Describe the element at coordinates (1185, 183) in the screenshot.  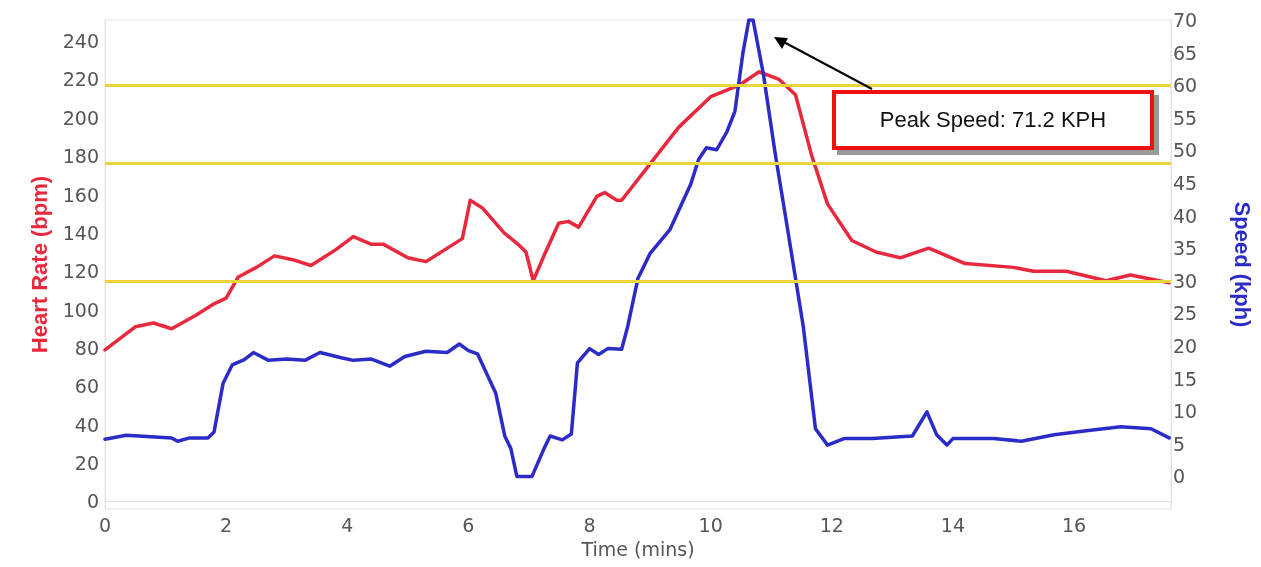
I see `y2-tick-label: 45` at that location.